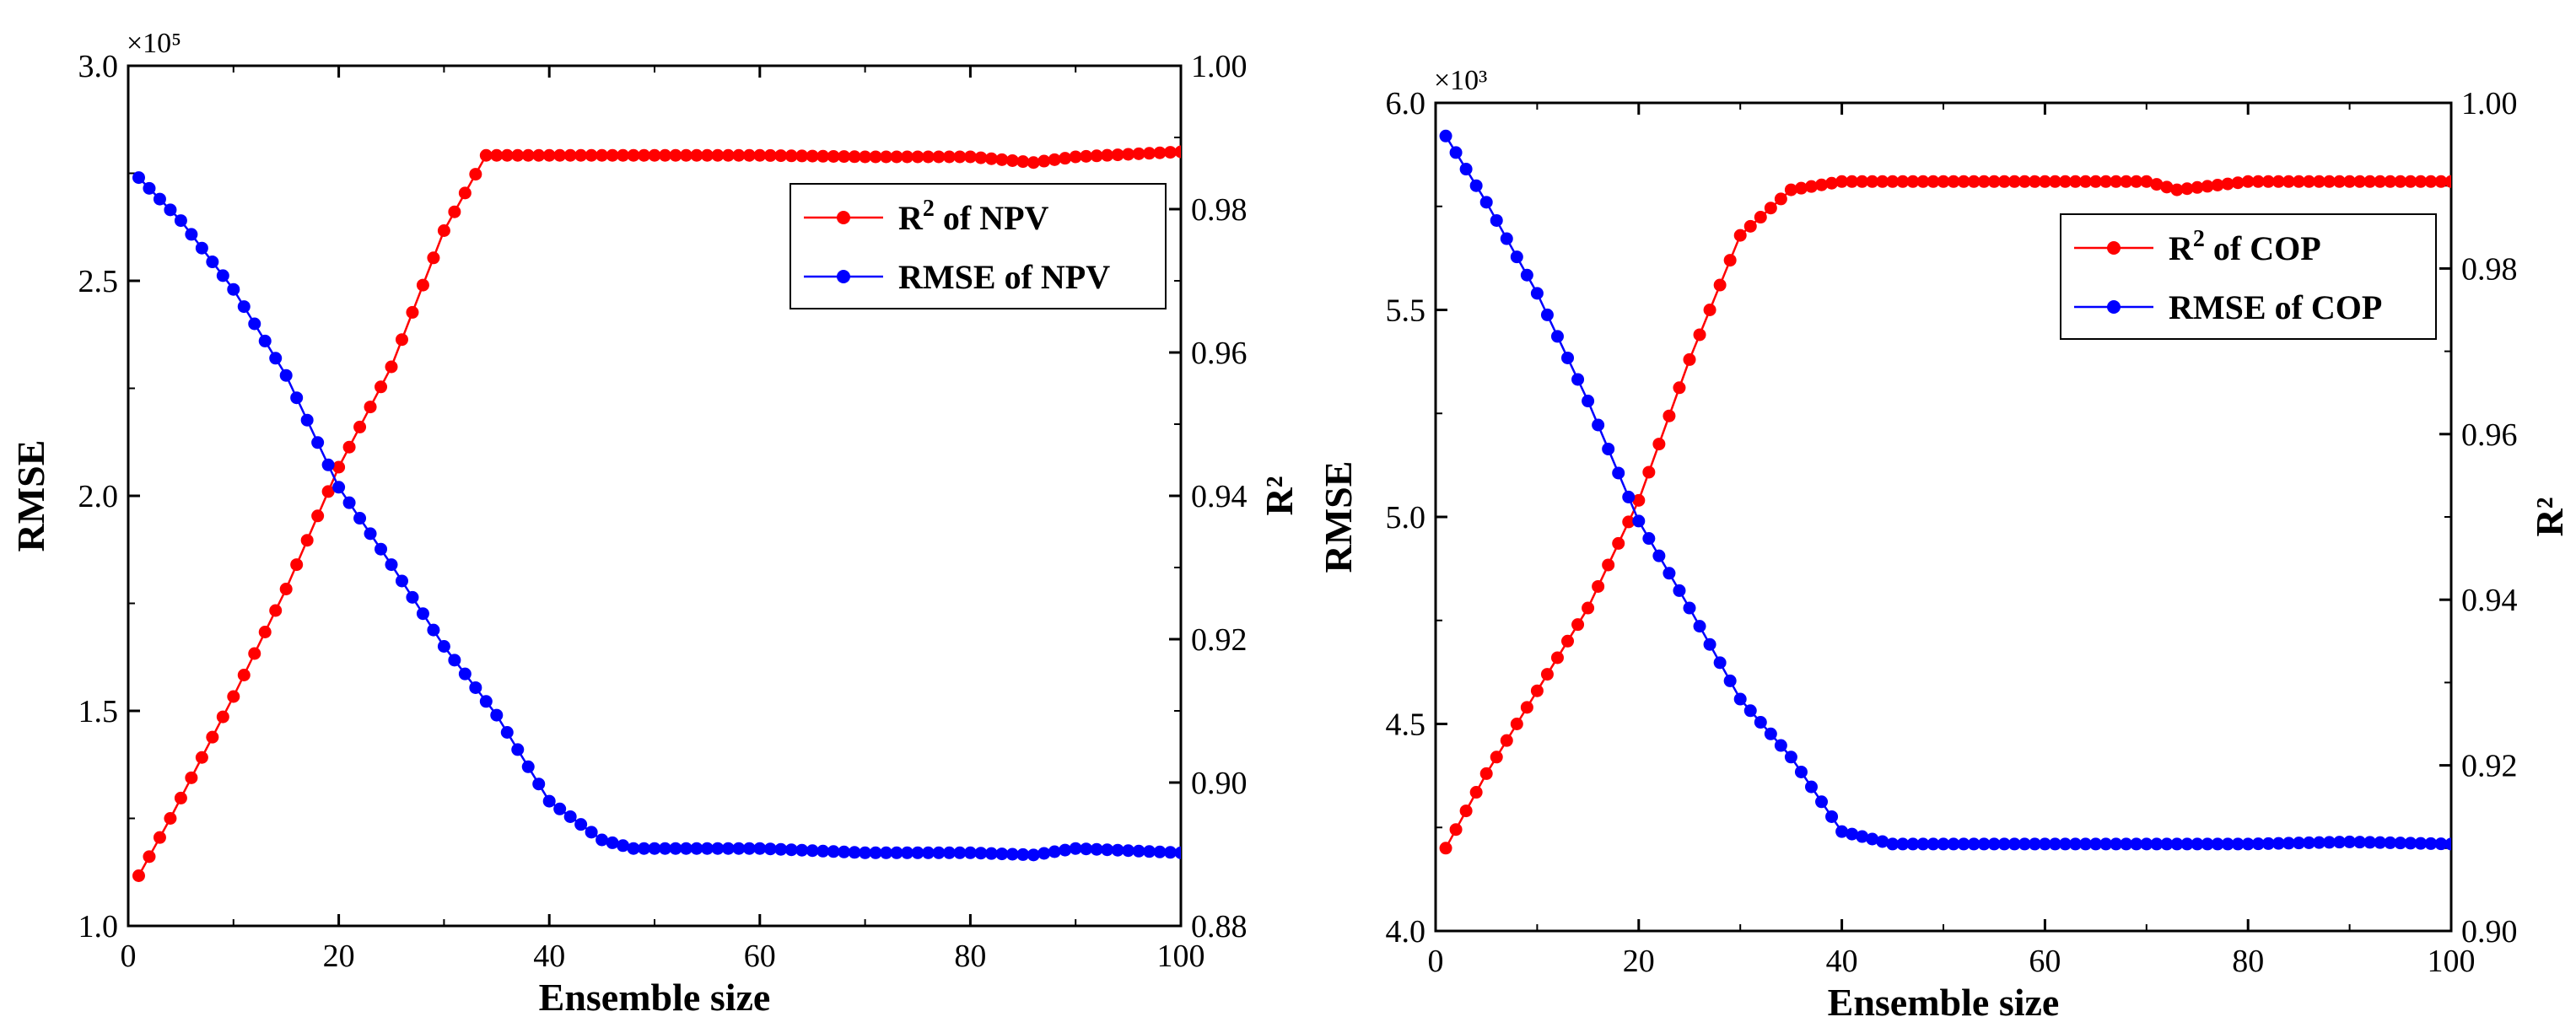 Image resolution: width=2576 pixels, height=1033 pixels. I want to click on x-tick-label: 40, so click(1842, 962).